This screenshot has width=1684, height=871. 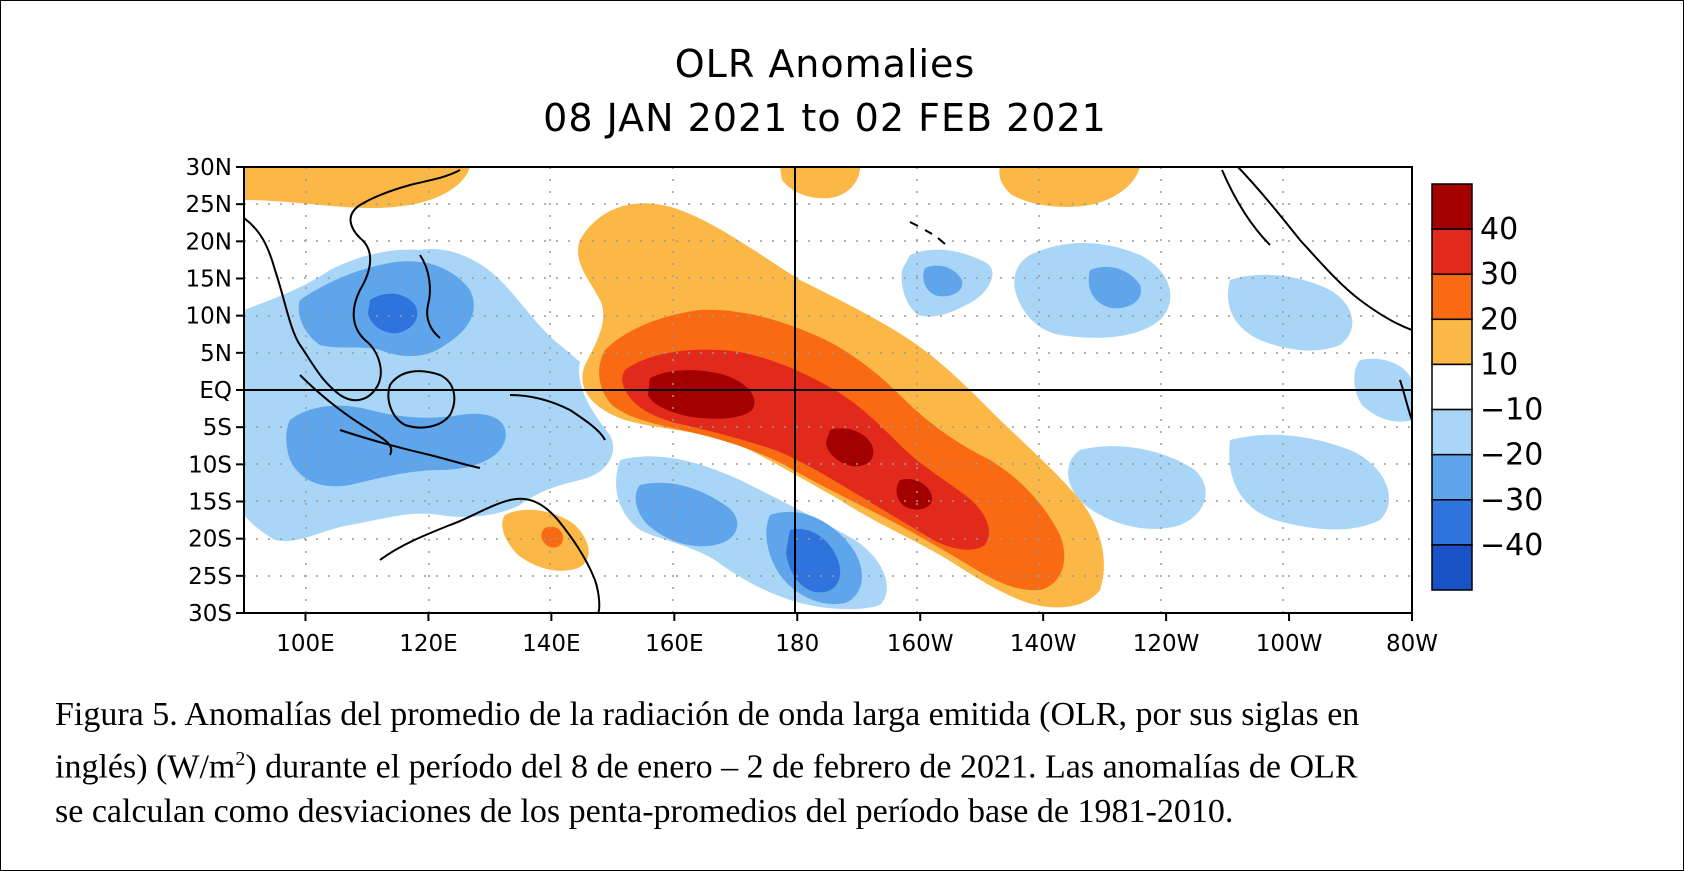 What do you see at coordinates (490, 555) in the screenshot?
I see `australia-coast` at bounding box center [490, 555].